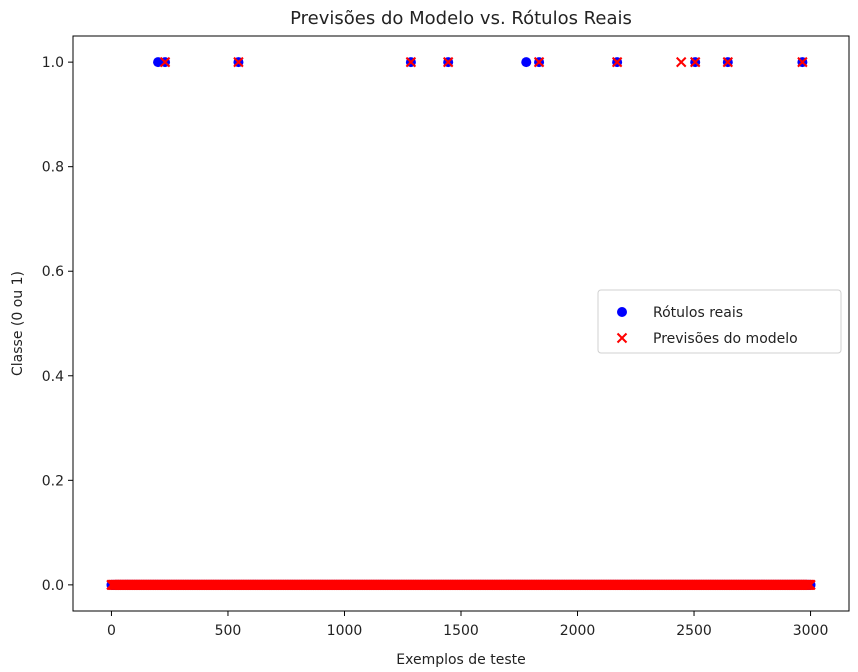 The image size is (858, 672). I want to click on x-tick-label: 3000, so click(811, 631).